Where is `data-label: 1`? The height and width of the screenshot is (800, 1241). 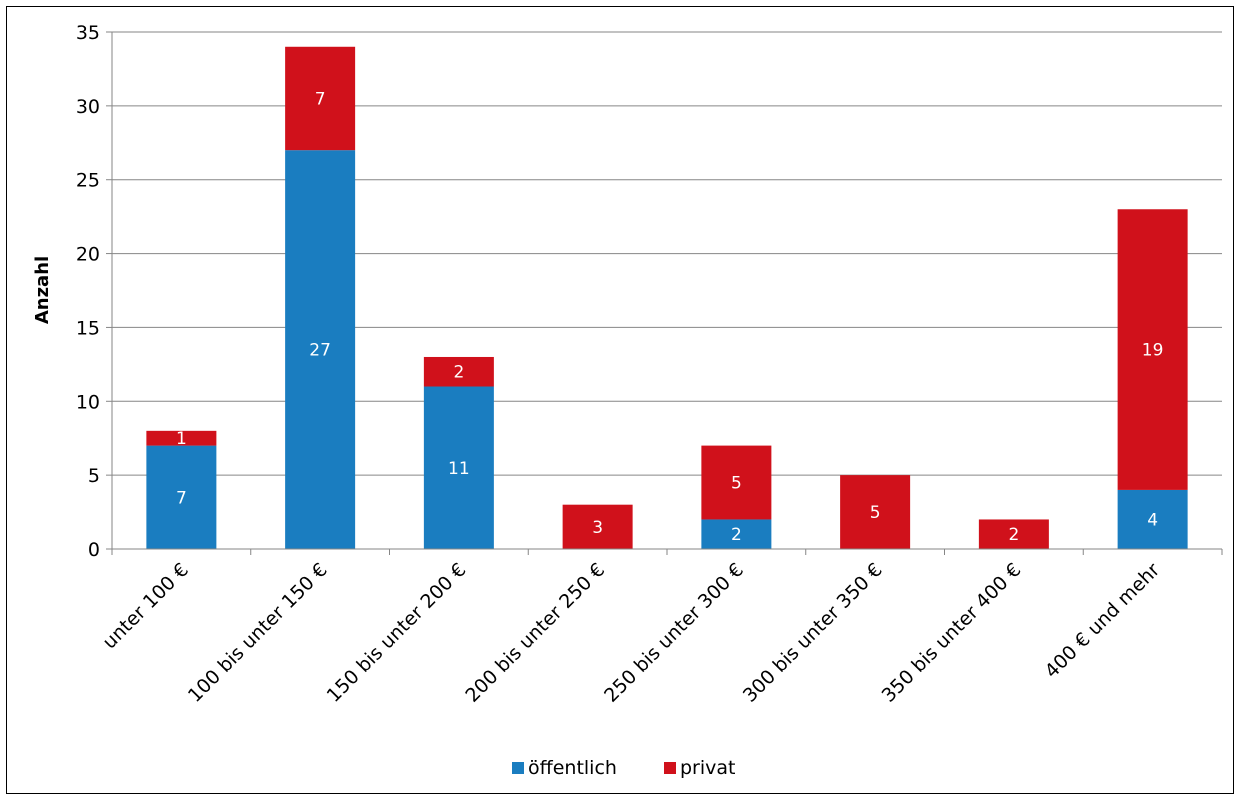 data-label: 1 is located at coordinates (181, 439).